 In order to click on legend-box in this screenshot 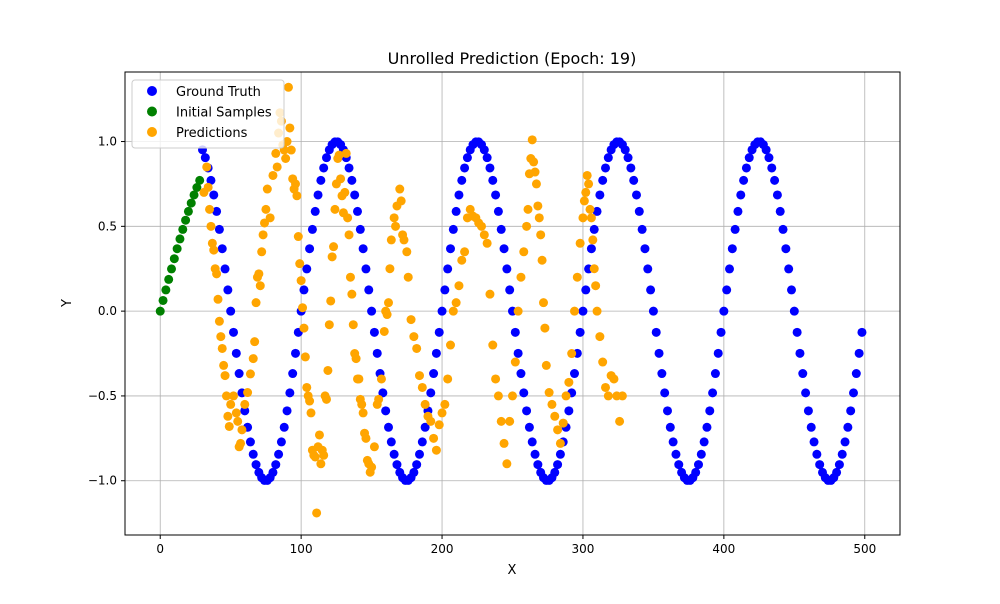, I will do `click(208, 114)`.